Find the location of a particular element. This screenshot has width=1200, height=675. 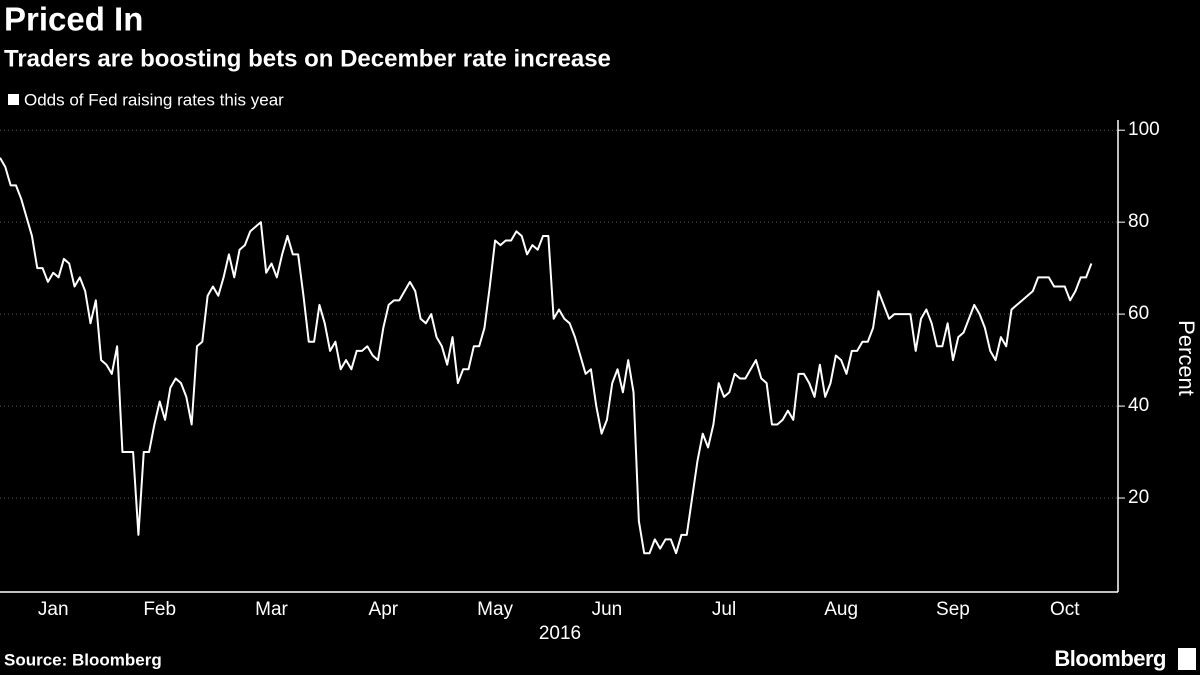

x-tick-label: May is located at coordinates (495, 609).